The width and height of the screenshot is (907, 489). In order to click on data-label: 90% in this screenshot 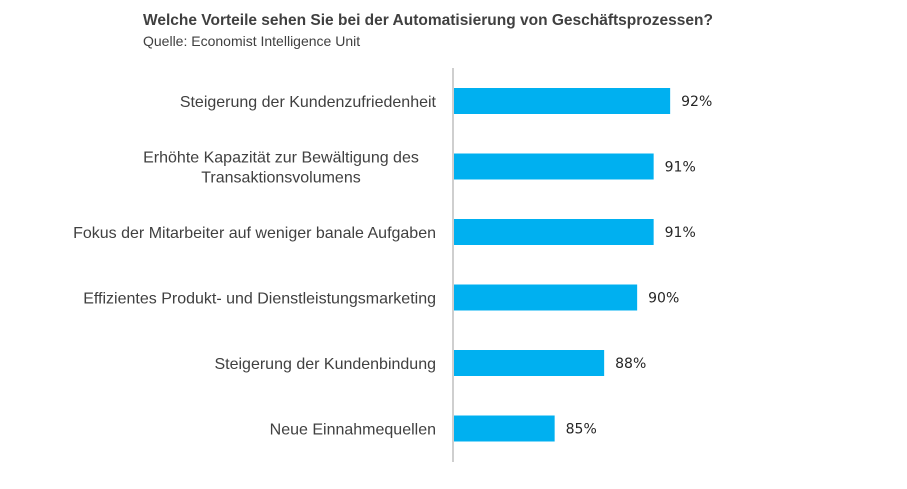, I will do `click(663, 299)`.